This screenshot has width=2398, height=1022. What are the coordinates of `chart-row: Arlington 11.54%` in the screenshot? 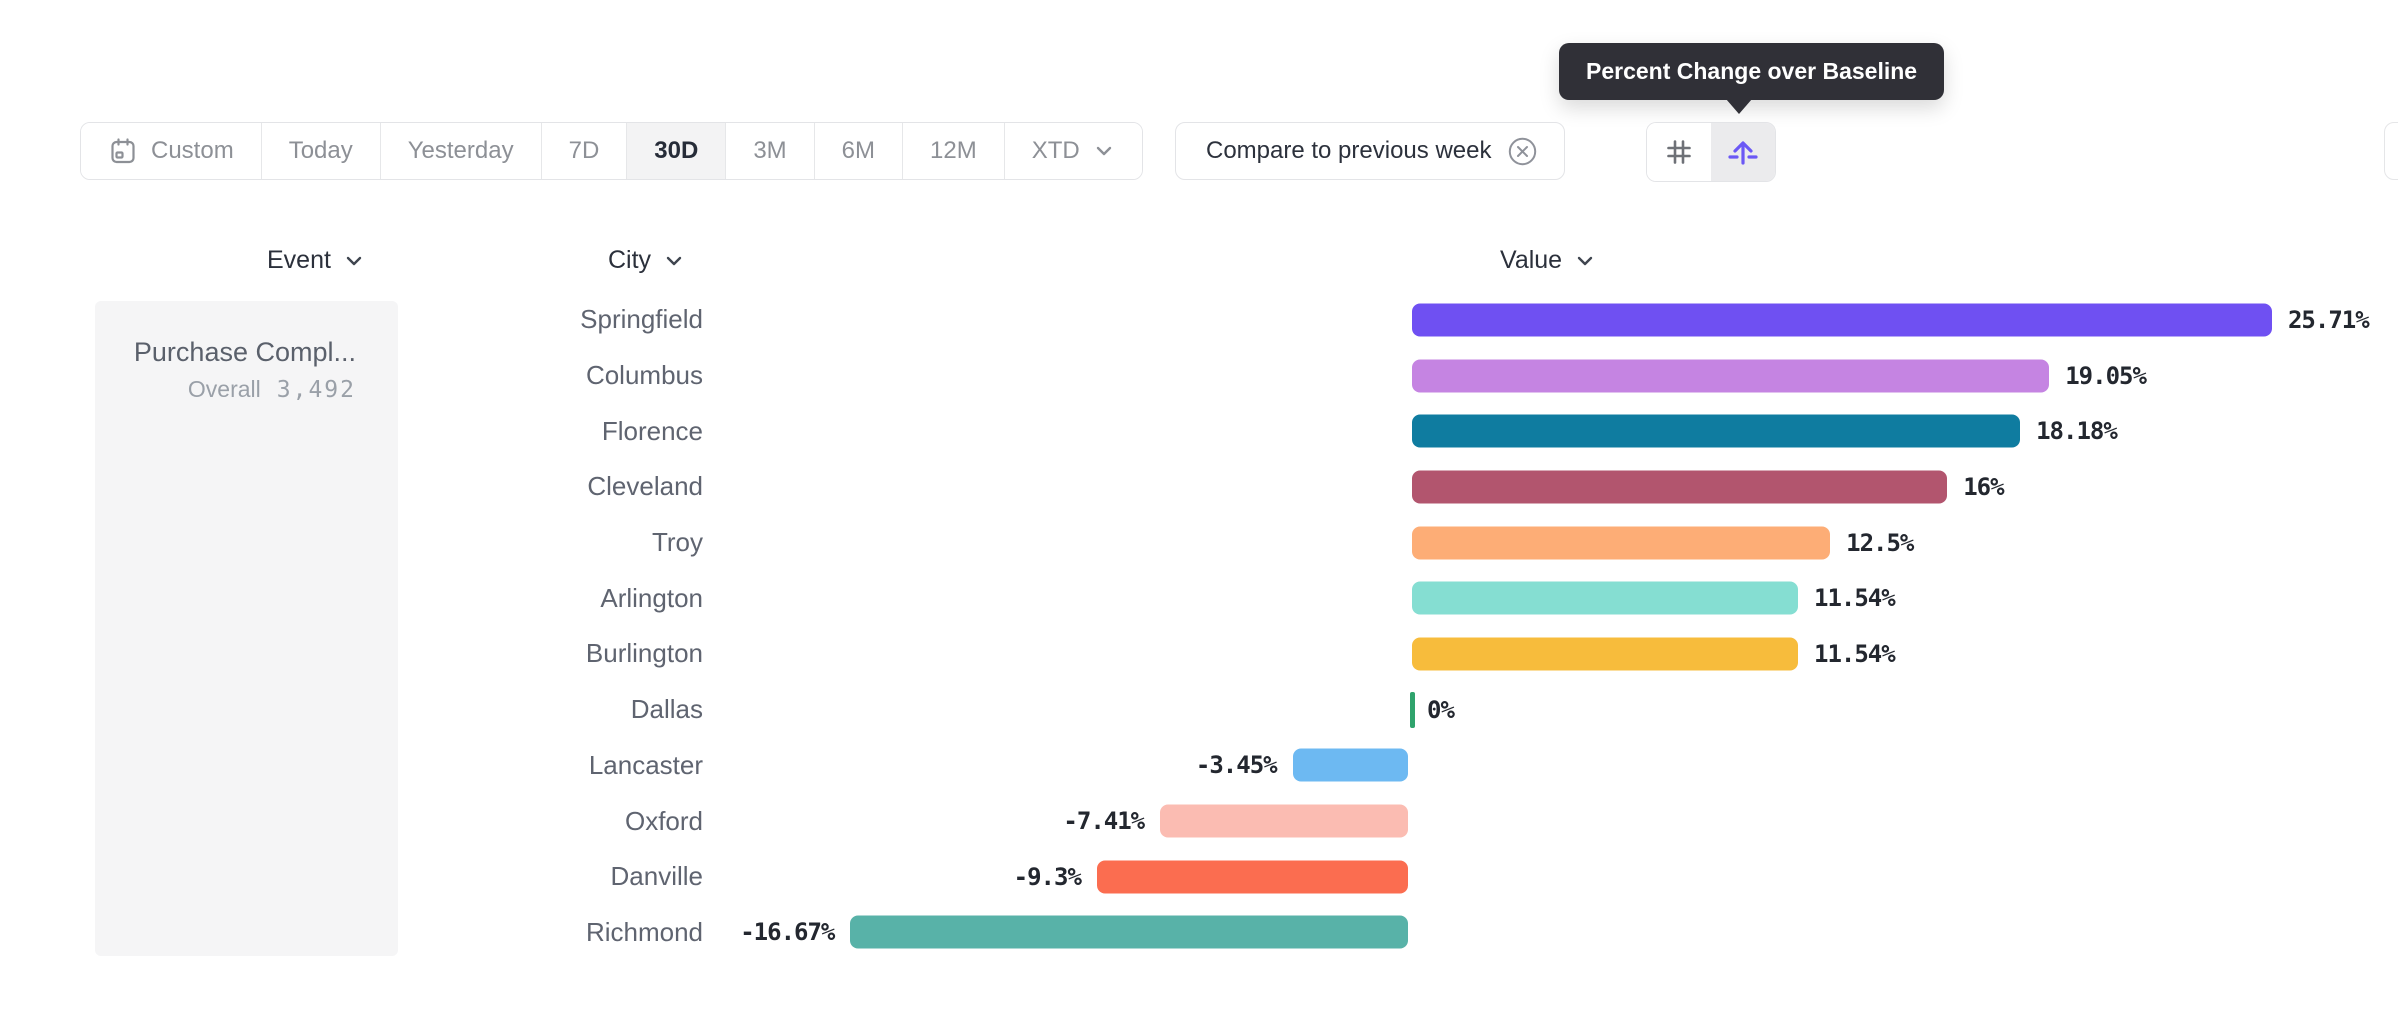 It's located at (1199, 598).